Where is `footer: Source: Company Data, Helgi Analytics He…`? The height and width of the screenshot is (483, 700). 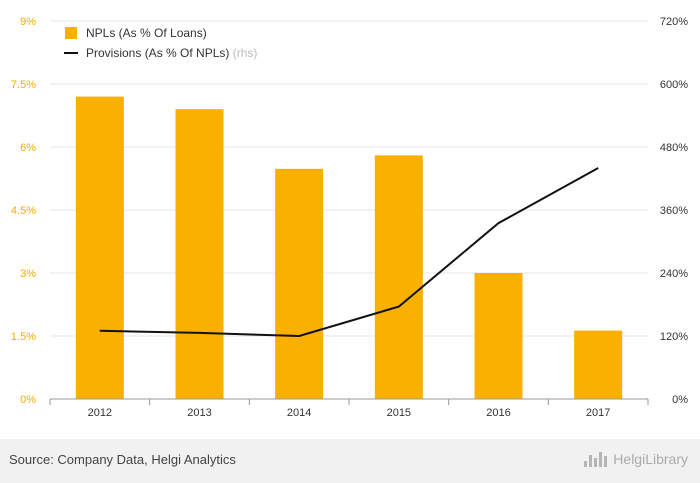
footer: Source: Company Data, Helgi Analytics He… is located at coordinates (350, 461).